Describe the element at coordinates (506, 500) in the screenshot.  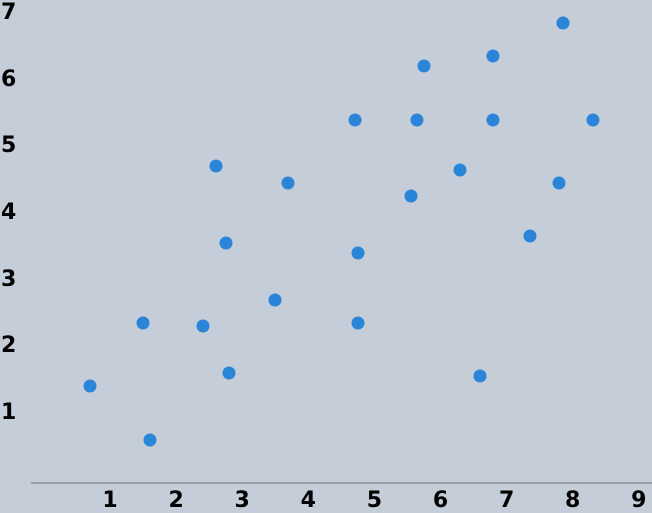
I see `x-tick-label-7: 7` at that location.